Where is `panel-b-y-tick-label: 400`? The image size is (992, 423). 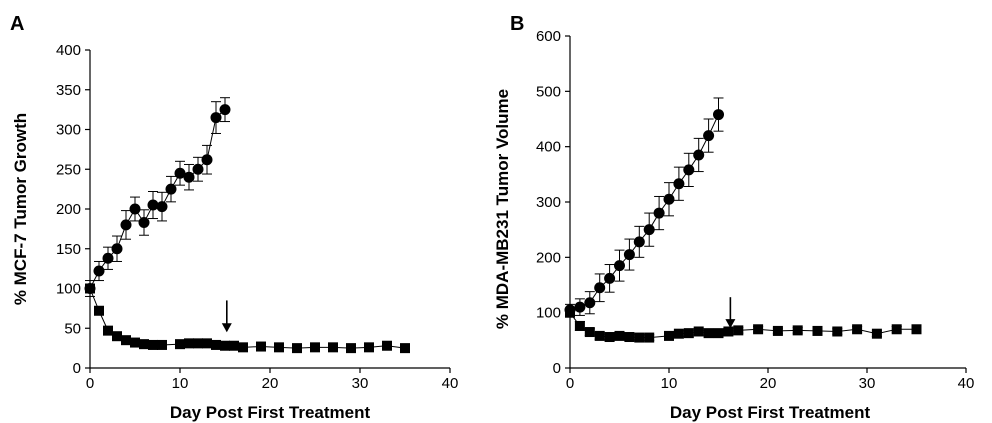
panel-b-y-tick-label: 400 is located at coordinates (548, 147).